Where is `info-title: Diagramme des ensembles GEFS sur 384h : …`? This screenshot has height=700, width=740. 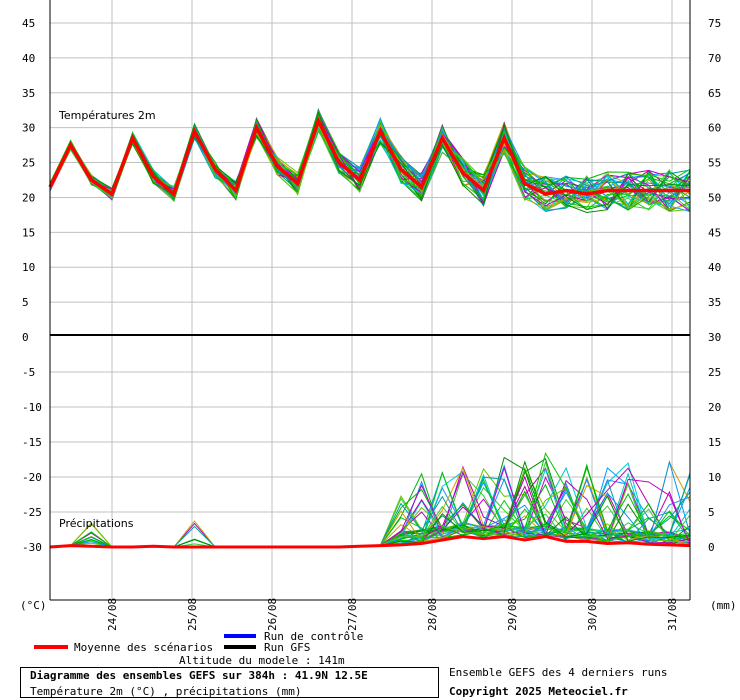
info-title: Diagramme des ensembles GEFS sur 384h : … is located at coordinates (199, 675).